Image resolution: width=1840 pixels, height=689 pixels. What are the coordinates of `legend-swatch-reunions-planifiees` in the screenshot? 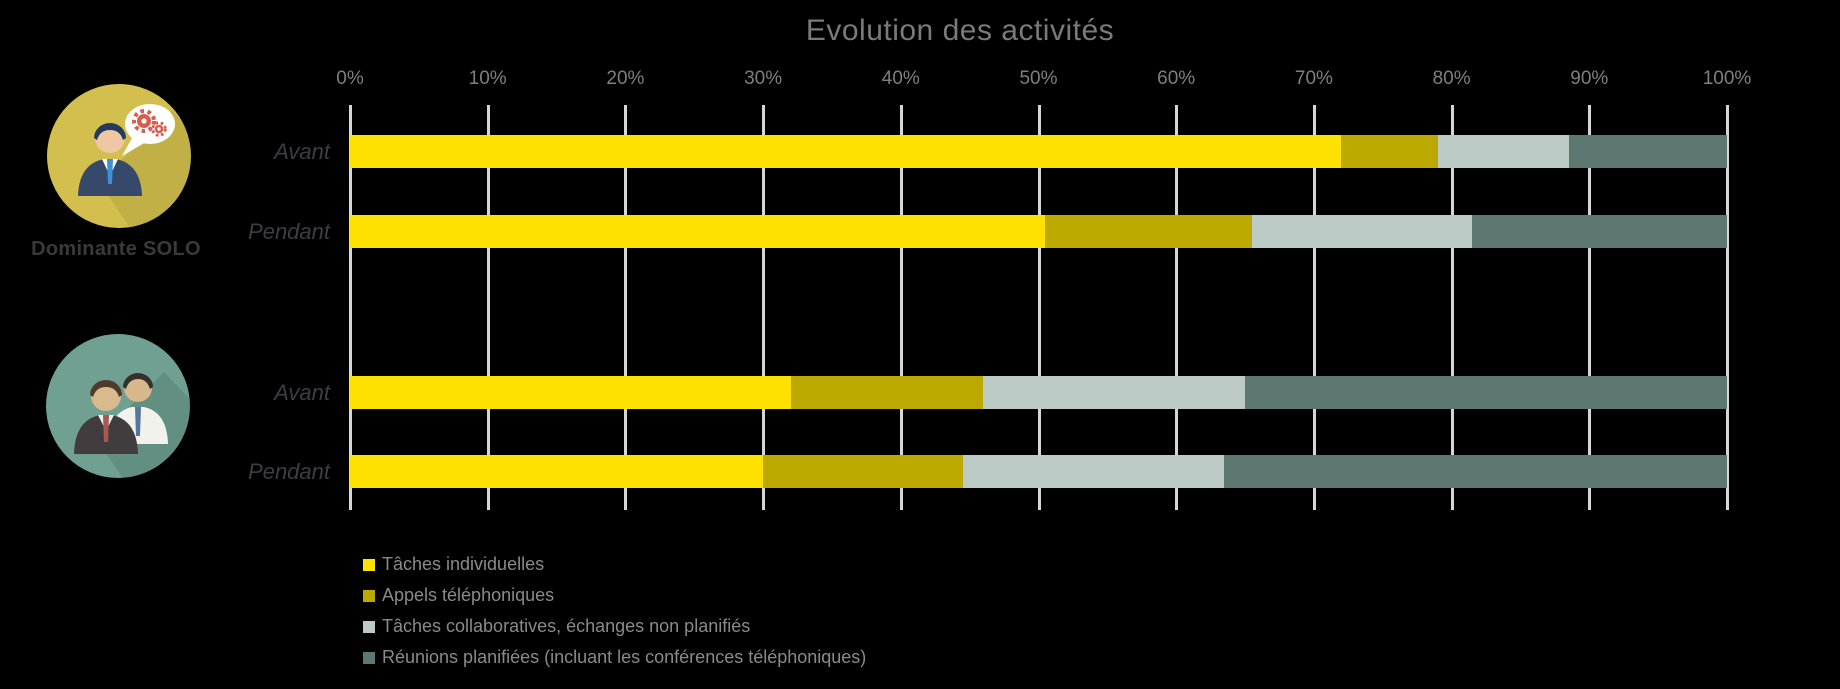 It's located at (369, 657).